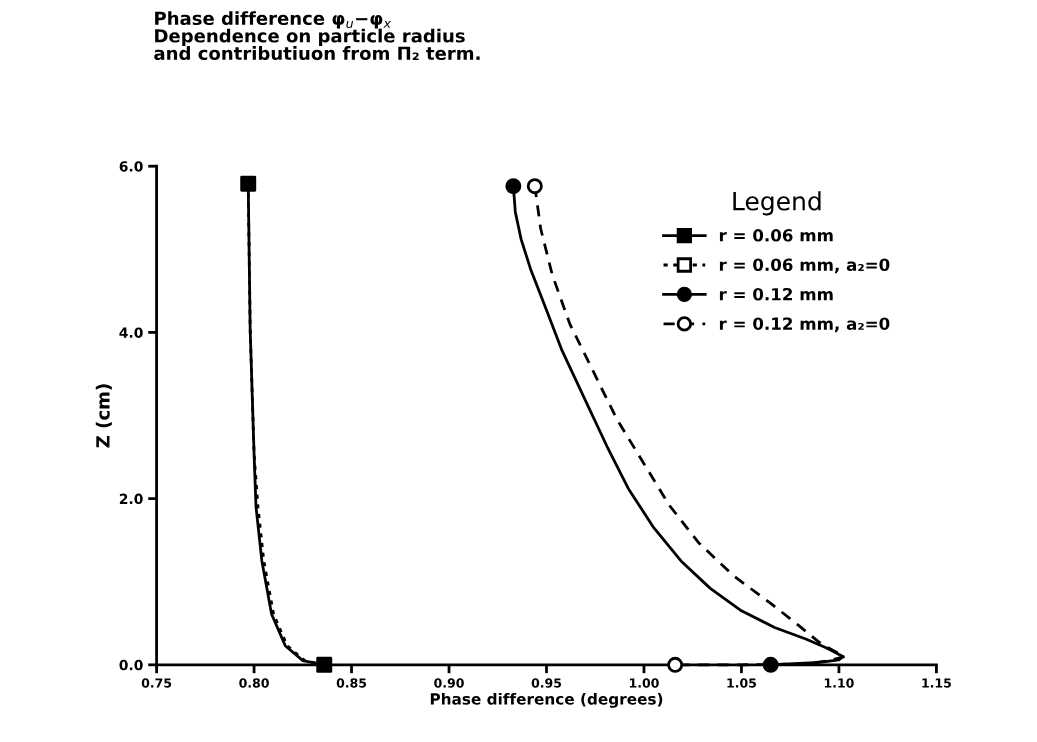 This screenshot has width=1037, height=742. What do you see at coordinates (776, 294) in the screenshot?
I see `legend-label: r = 0.12 mm` at bounding box center [776, 294].